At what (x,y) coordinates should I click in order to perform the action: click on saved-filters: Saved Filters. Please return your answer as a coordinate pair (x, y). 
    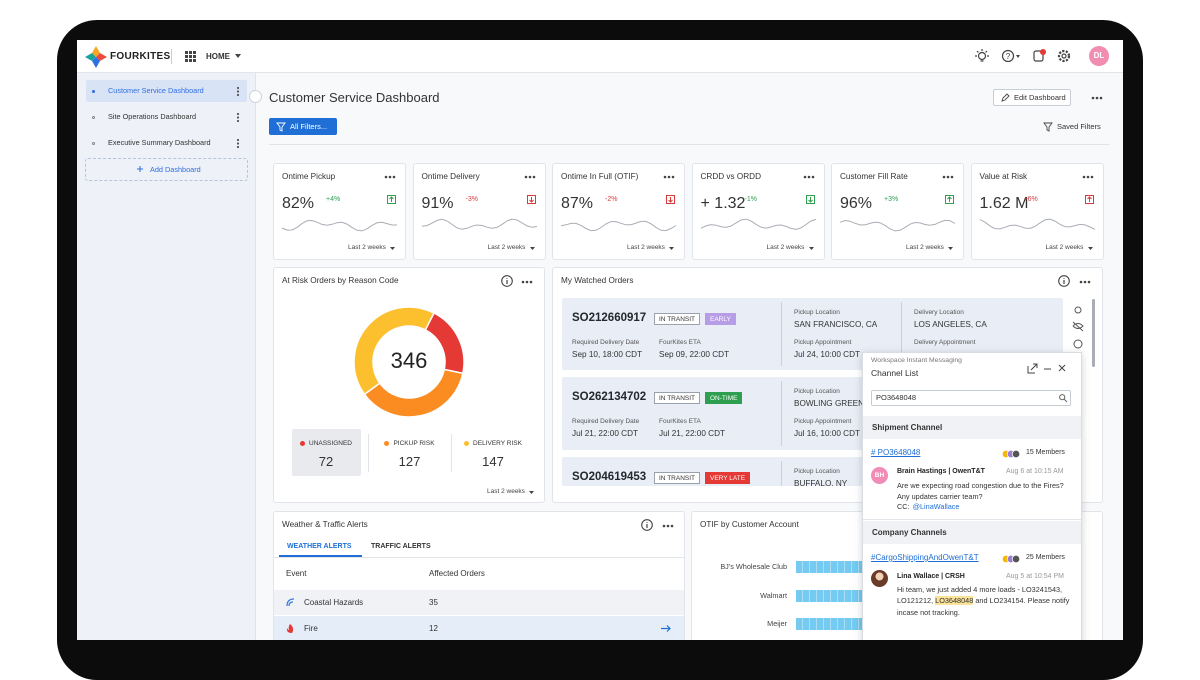
    Looking at the image, I should click on (1079, 126).